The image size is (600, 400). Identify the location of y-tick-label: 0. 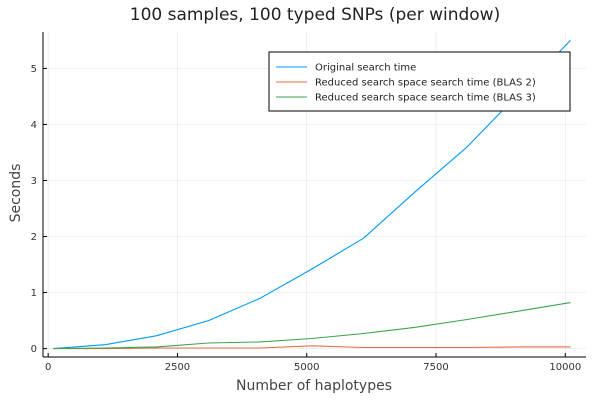
(34, 349).